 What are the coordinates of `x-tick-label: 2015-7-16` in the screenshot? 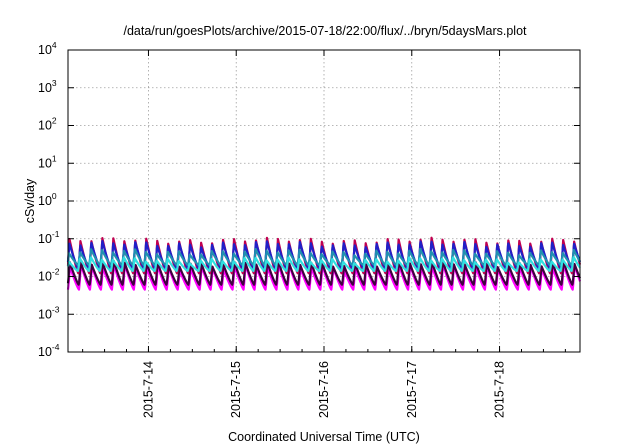 It's located at (324, 389).